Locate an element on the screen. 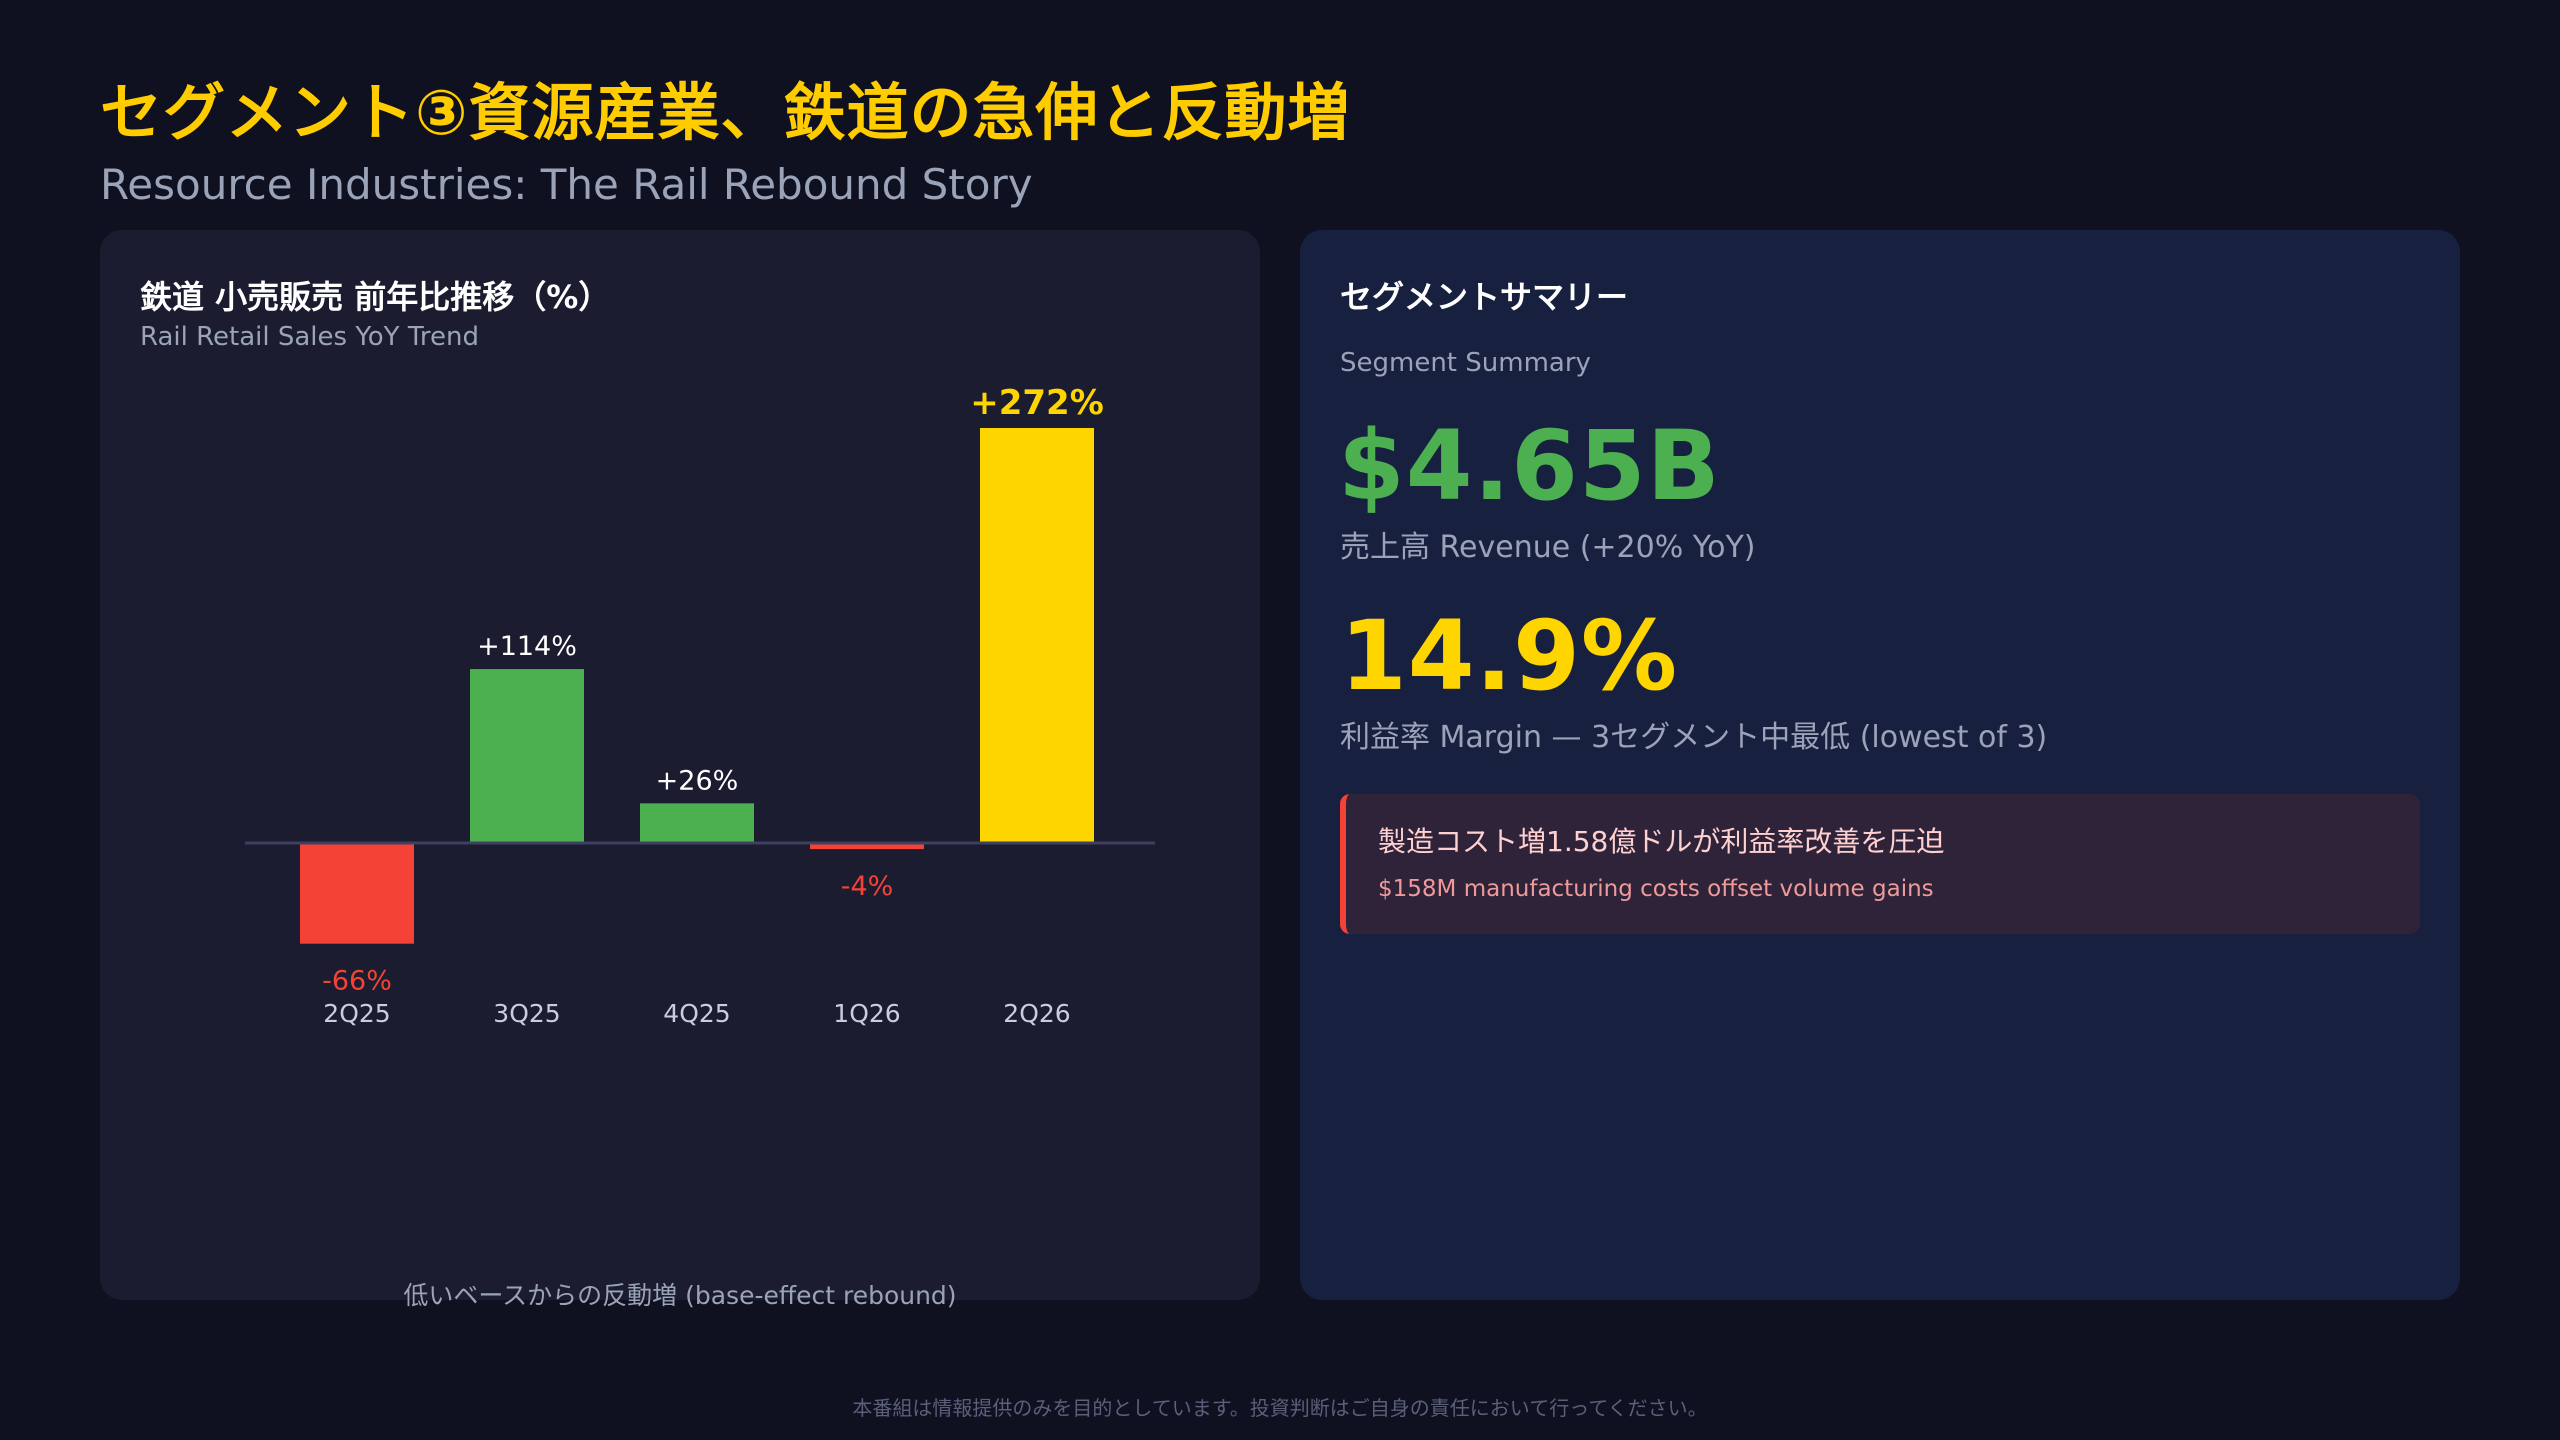 This screenshot has width=2560, height=1440. chart-footnote: 低いベースからの反動増 (base-effect rebound) is located at coordinates (680, 1295).